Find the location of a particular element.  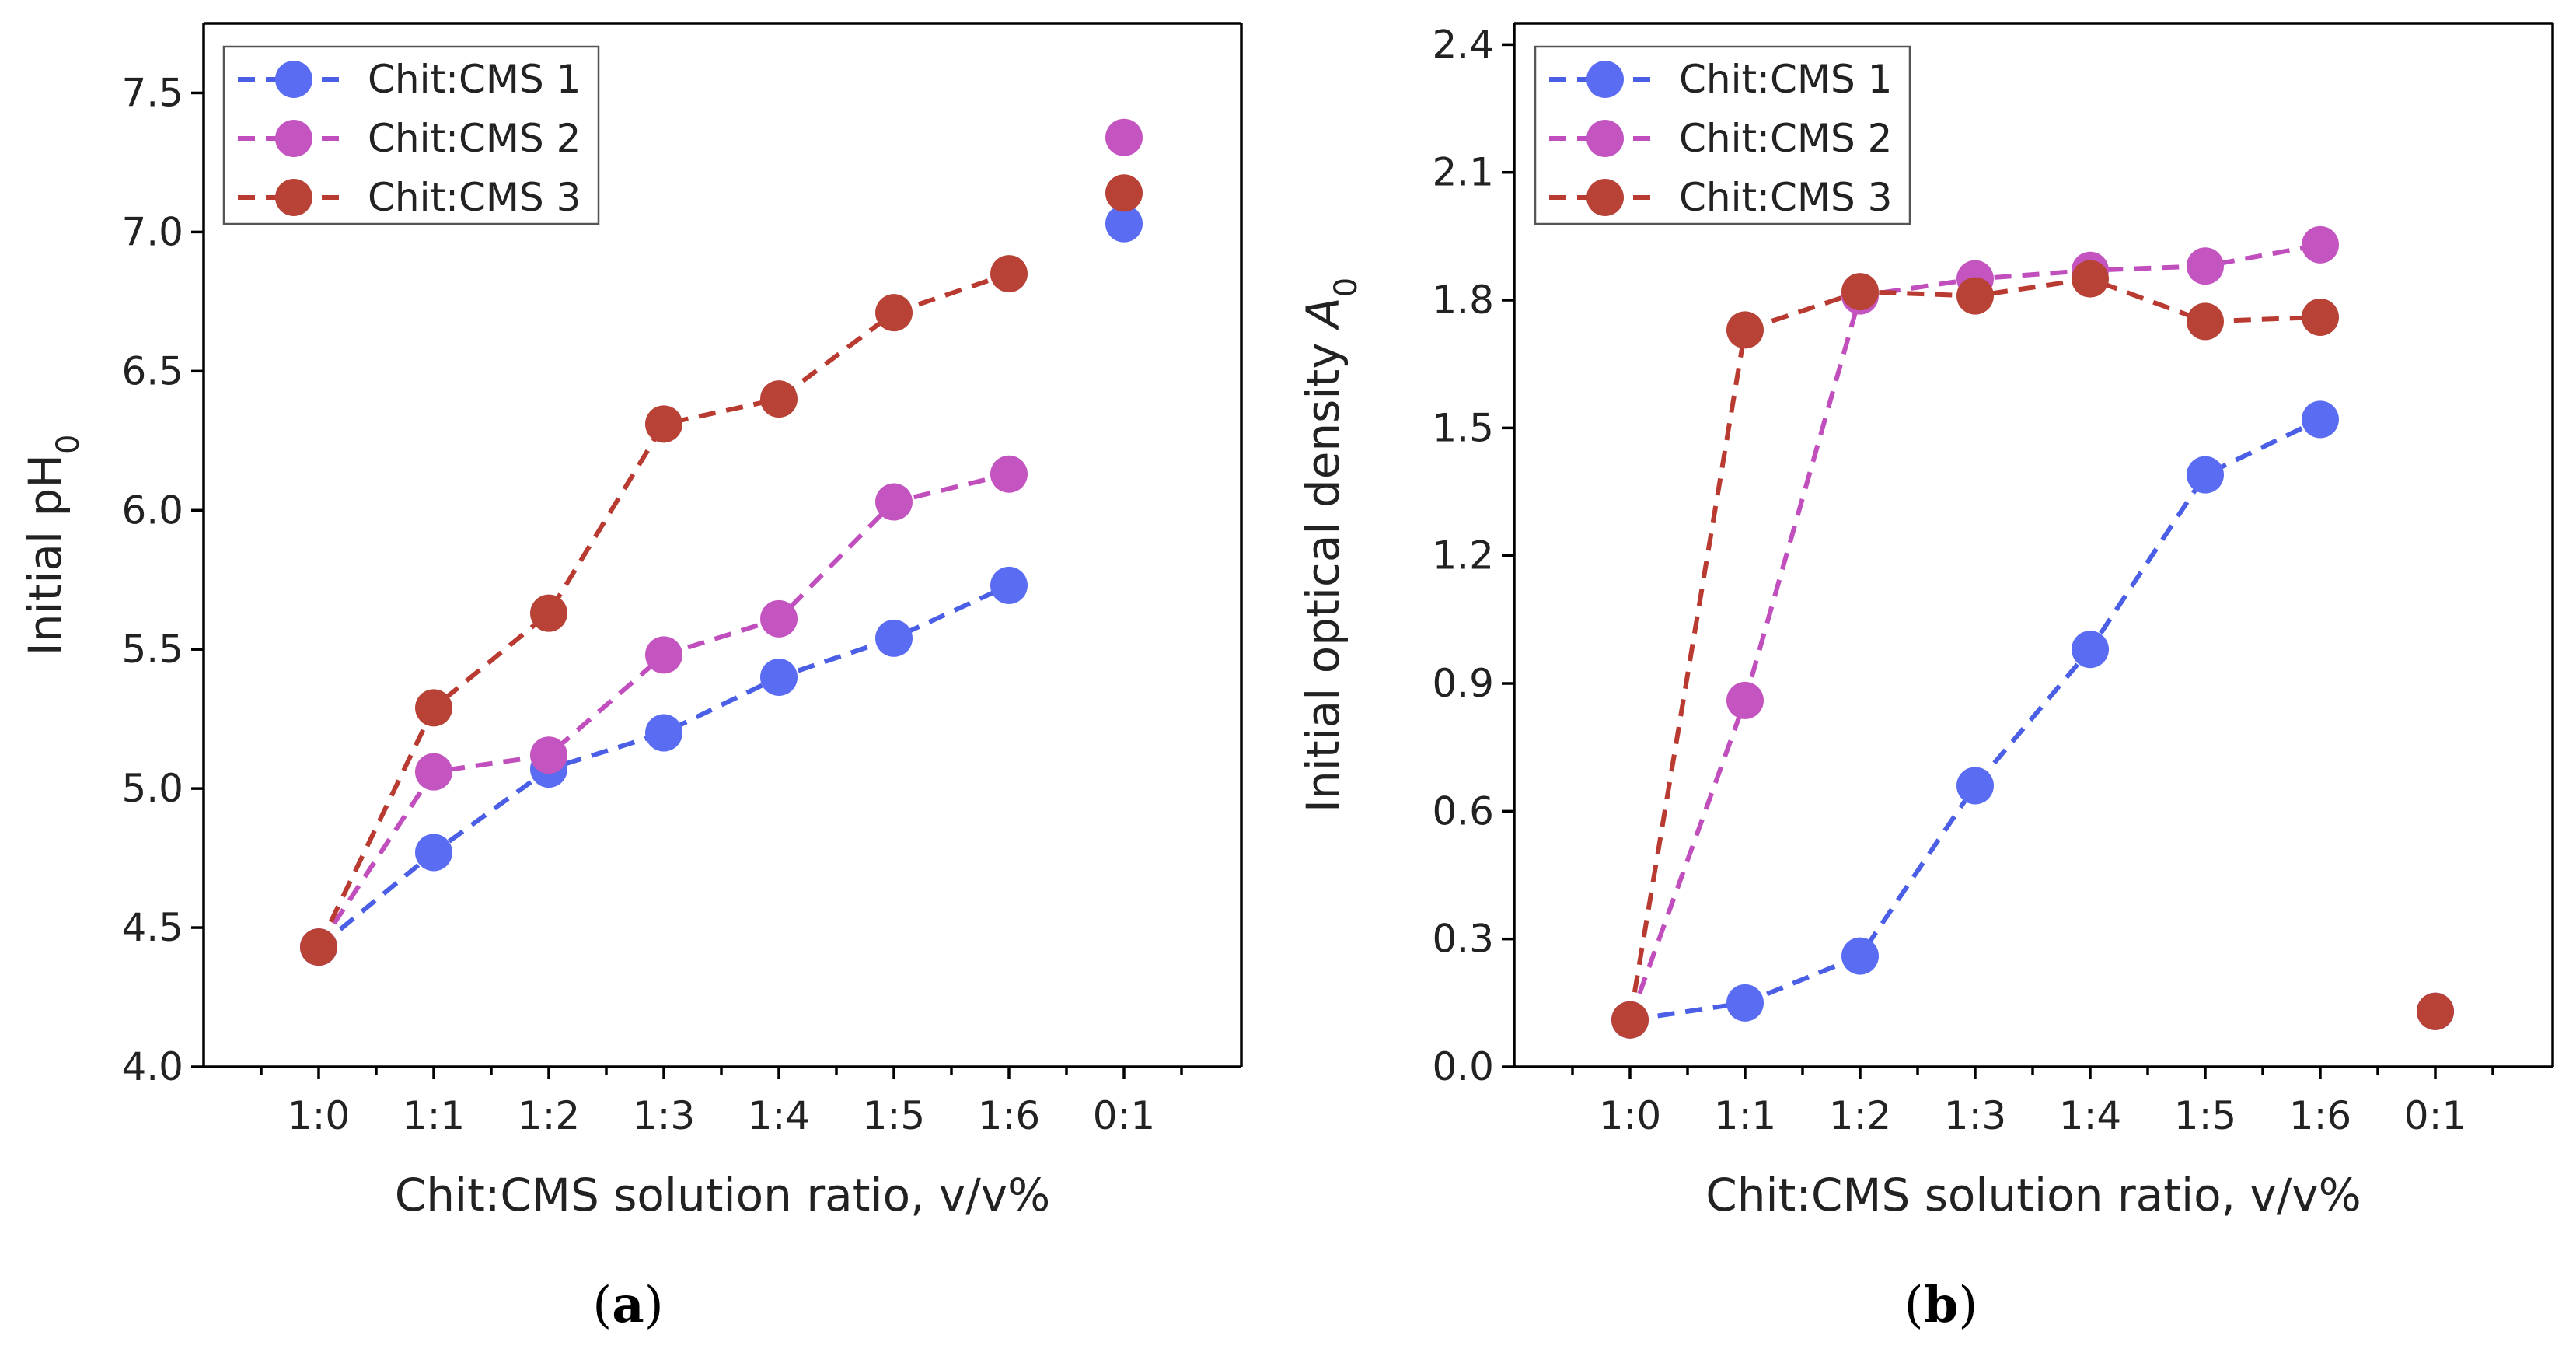

y-tick-label: 0.9 is located at coordinates (1463, 683).